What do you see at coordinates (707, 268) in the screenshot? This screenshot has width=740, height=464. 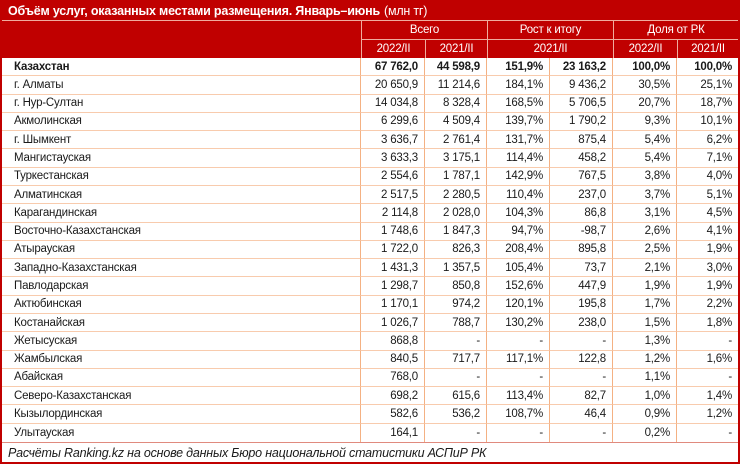 I see `share-2021-cell: 3,0%` at bounding box center [707, 268].